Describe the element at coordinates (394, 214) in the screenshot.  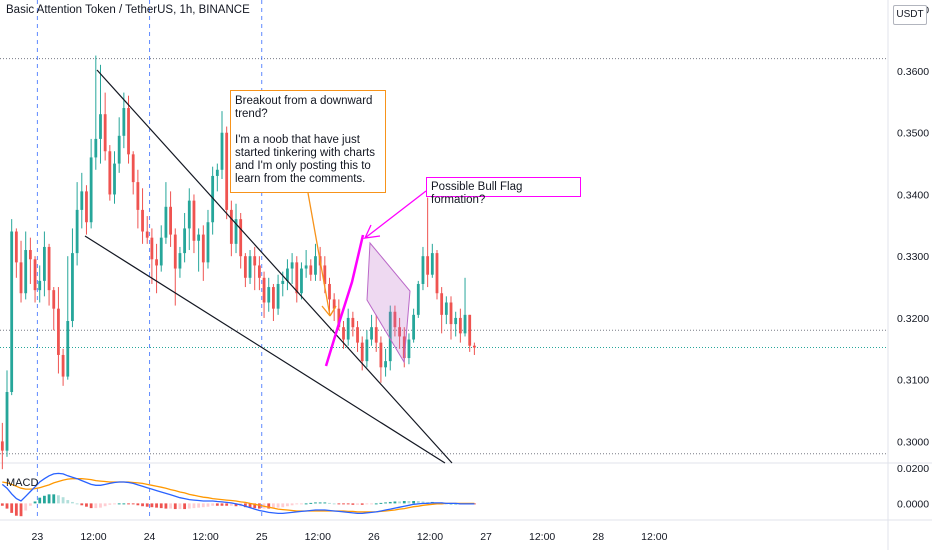
I see `bull-flag-callout-arrow` at that location.